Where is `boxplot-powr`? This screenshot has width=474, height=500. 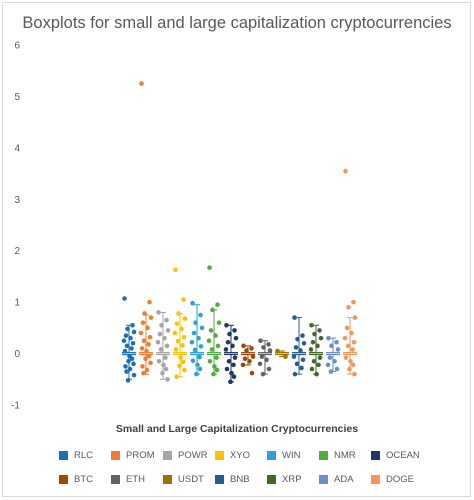
boxplot-powr is located at coordinates (163, 346).